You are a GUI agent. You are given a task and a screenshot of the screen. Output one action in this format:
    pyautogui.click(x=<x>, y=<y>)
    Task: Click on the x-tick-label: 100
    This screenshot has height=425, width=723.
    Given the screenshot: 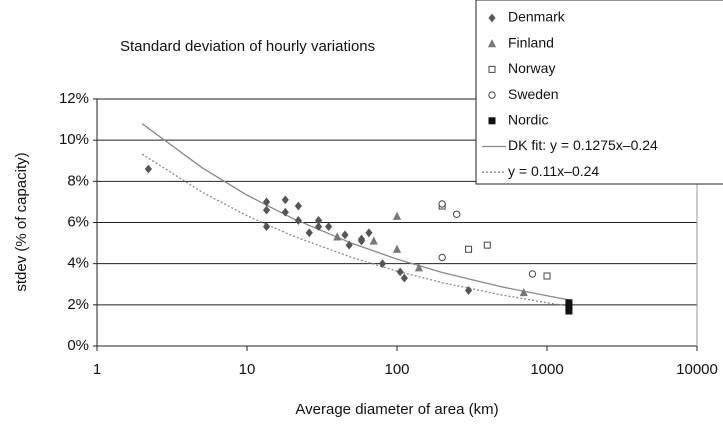 What is the action you would take?
    pyautogui.click(x=396, y=369)
    